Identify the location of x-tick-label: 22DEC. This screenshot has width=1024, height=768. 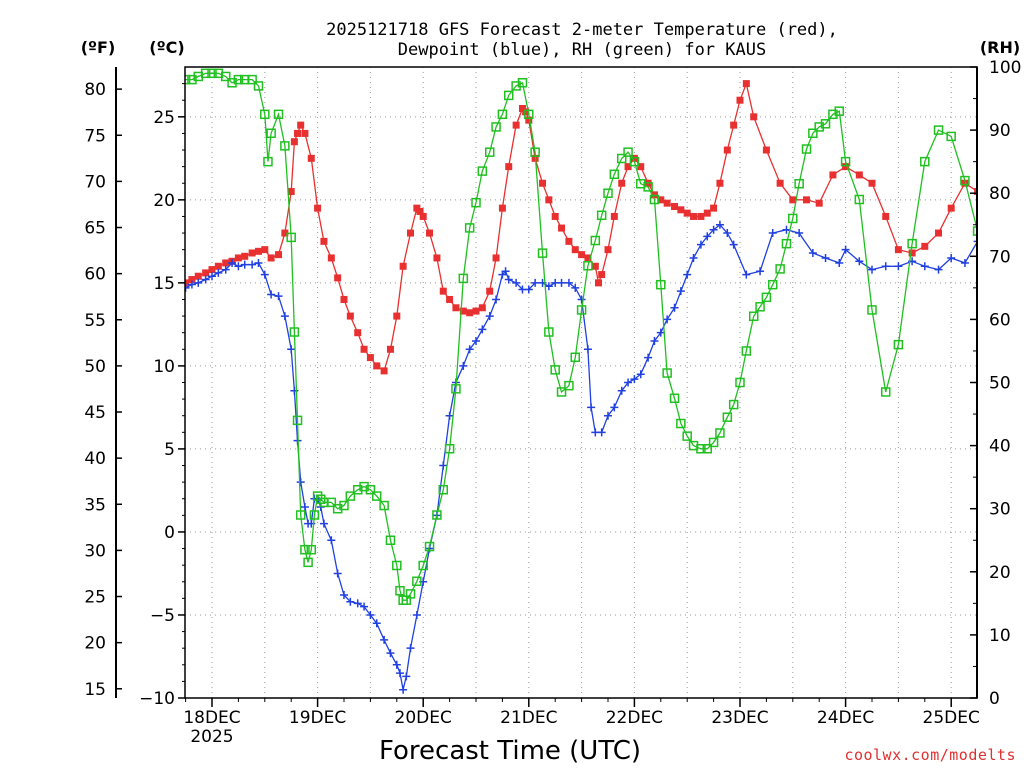
(634, 718).